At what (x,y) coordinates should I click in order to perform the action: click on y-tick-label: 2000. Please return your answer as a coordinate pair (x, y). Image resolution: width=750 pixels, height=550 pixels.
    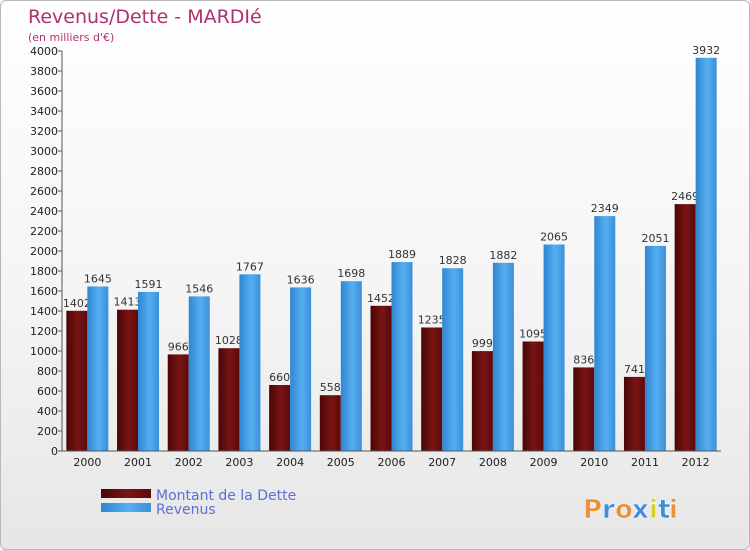
    Looking at the image, I should click on (44, 251).